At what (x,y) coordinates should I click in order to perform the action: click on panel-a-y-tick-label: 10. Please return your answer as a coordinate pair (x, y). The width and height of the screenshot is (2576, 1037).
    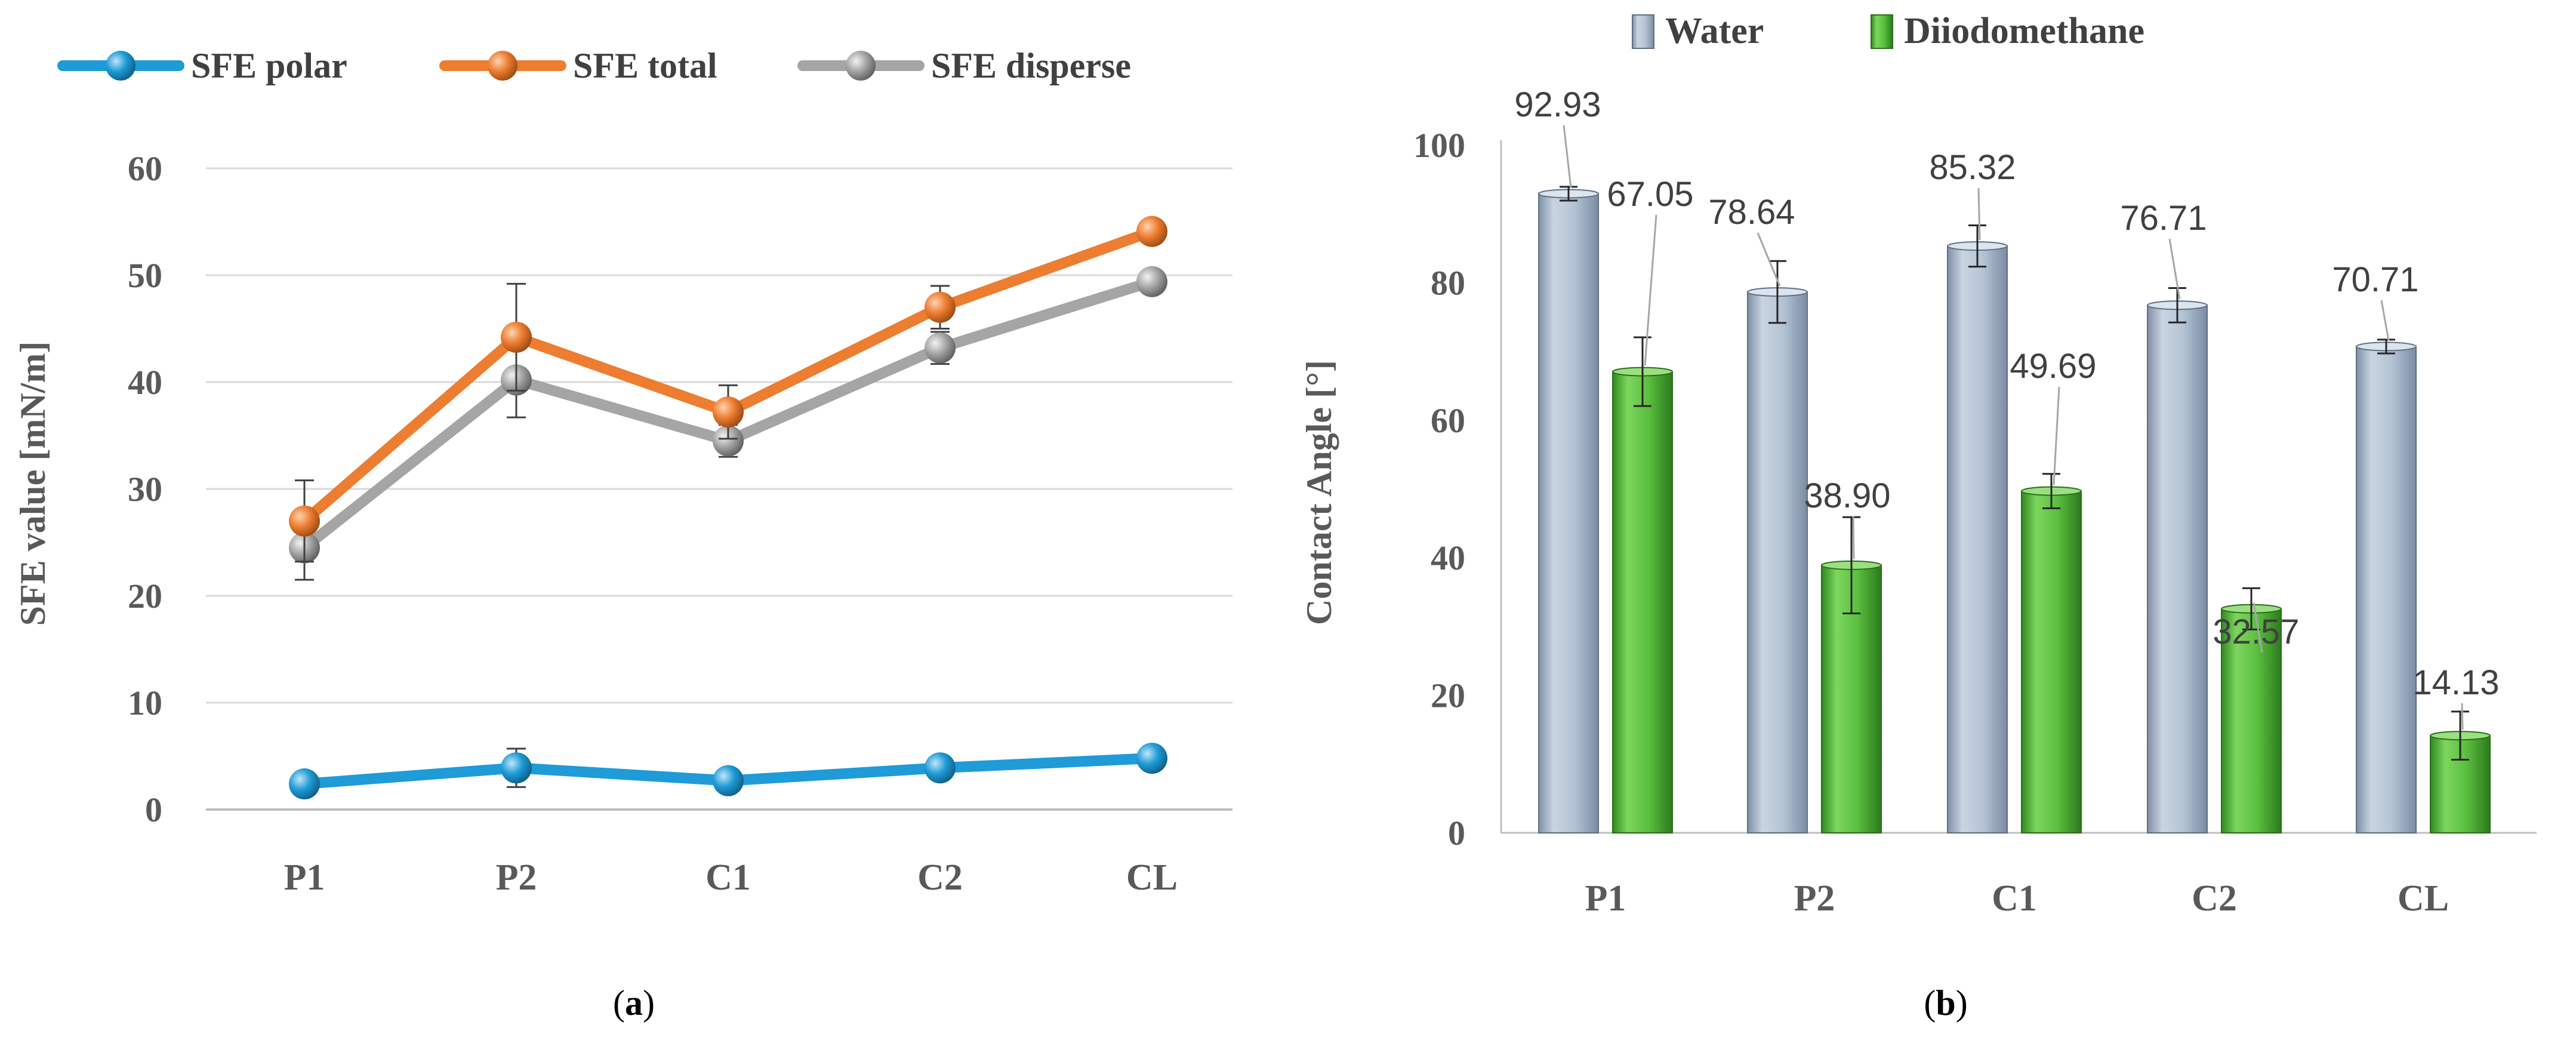
    Looking at the image, I should click on (145, 703).